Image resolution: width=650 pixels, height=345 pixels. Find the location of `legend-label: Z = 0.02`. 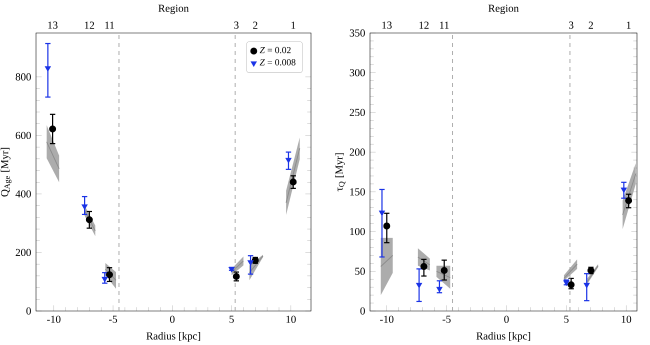

legend-label: Z = 0.02 is located at coordinates (275, 50).